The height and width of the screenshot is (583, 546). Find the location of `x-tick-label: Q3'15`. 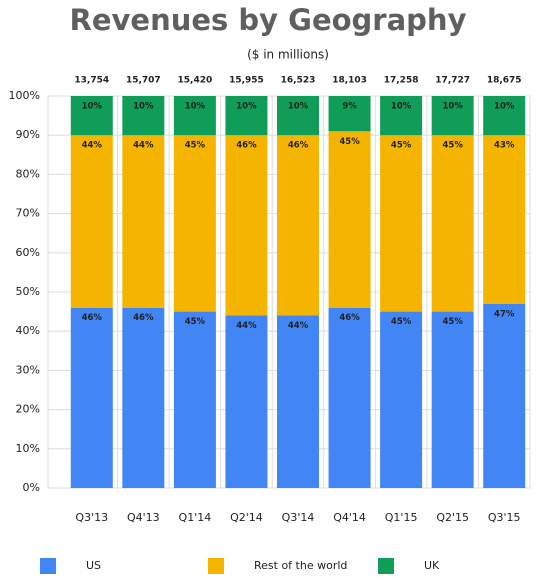

x-tick-label: Q3'15 is located at coordinates (504, 517).